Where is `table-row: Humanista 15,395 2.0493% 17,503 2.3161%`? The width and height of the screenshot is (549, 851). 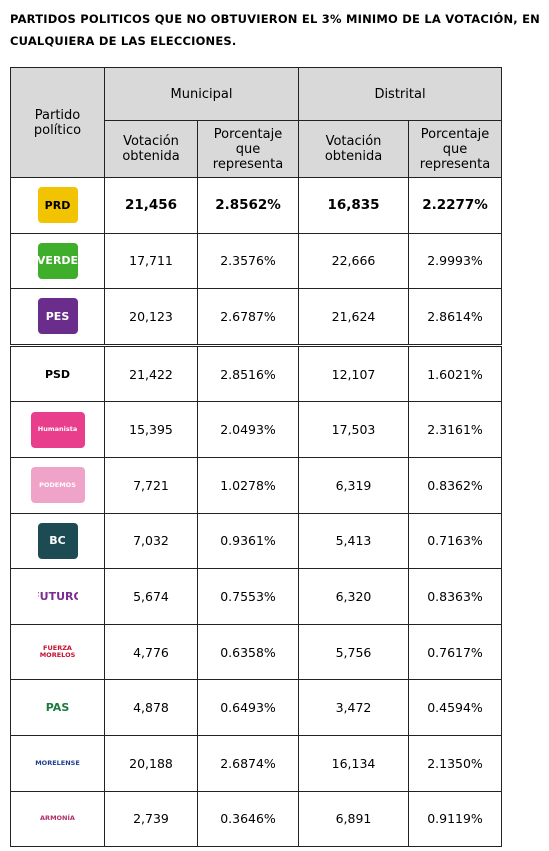
table-row: Humanista 15,395 2.0493% 17,503 2.3161% is located at coordinates (256, 429).